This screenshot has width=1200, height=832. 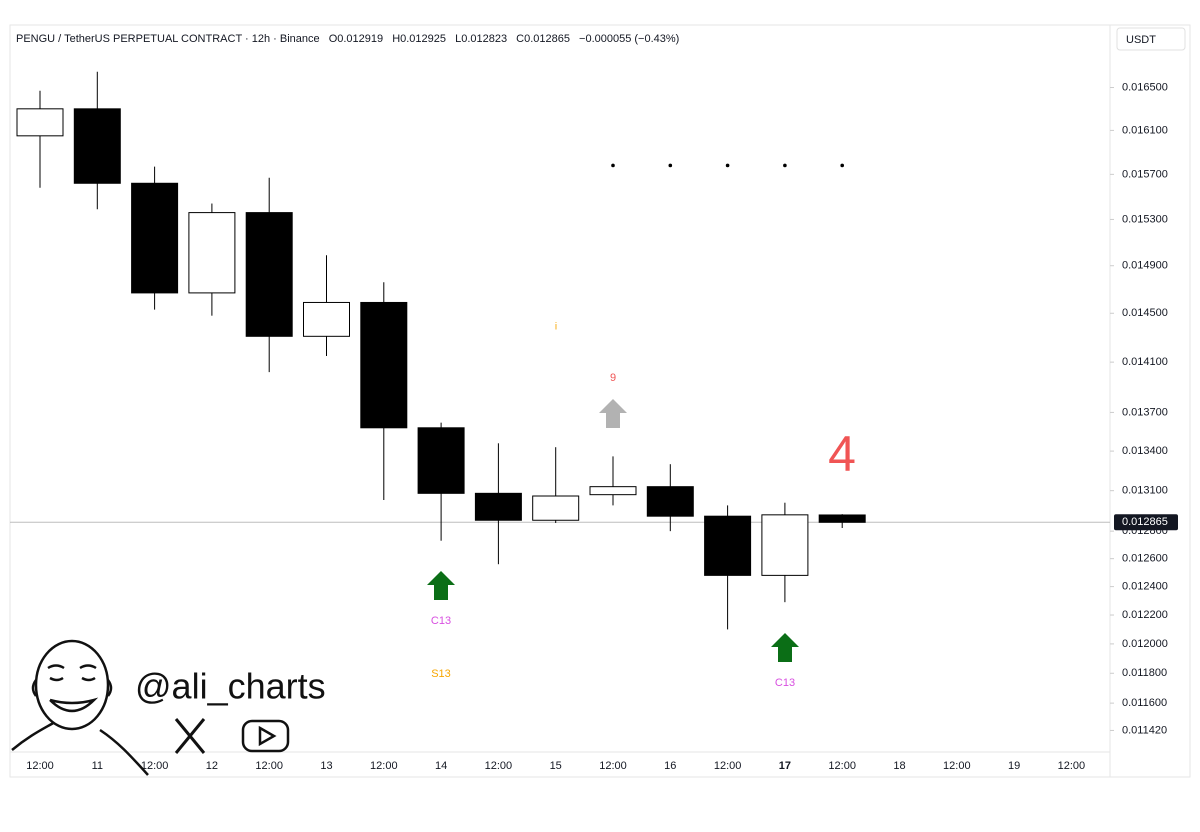 I want to click on y-tick-label: 0.012200, so click(x=1145, y=615).